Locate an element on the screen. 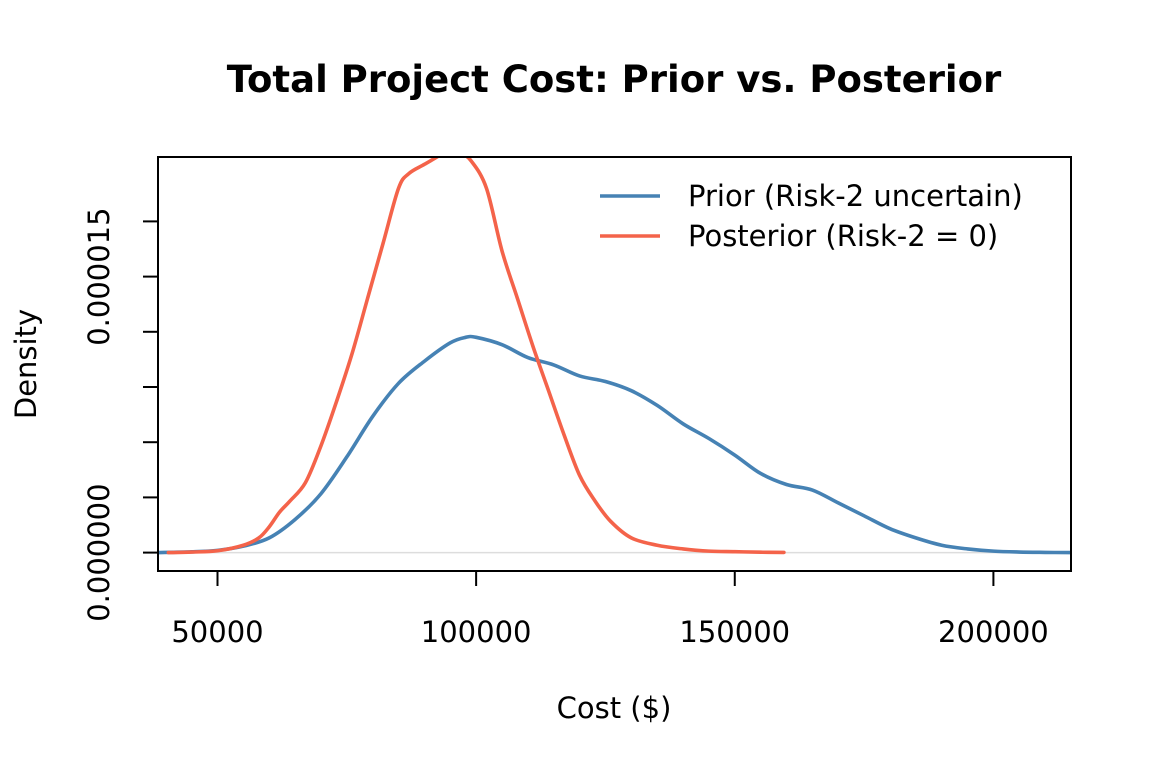  x-axis-label: Cost ($) is located at coordinates (614, 708).